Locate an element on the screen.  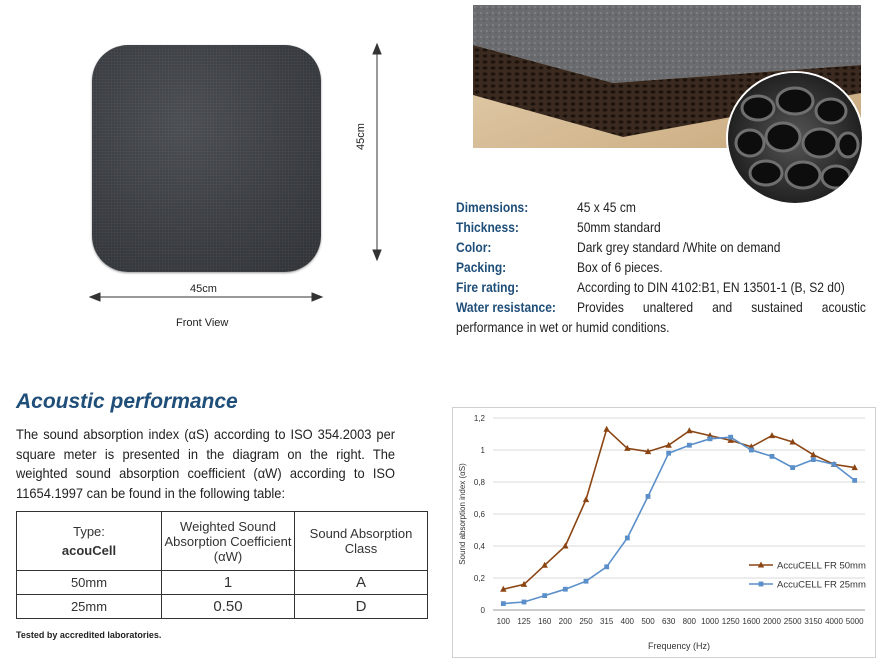
y-tick-label: 0,2 is located at coordinates (480, 578).